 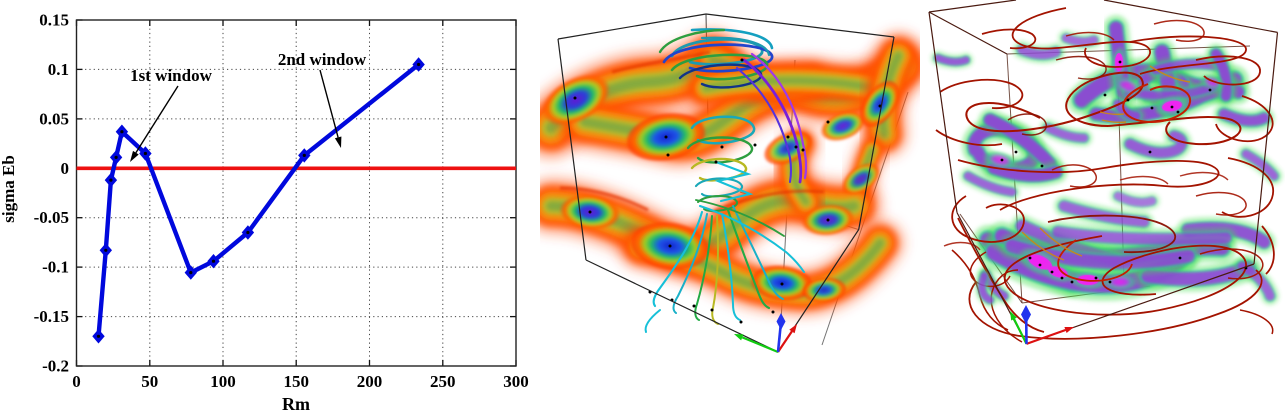 What do you see at coordinates (223, 381) in the screenshot?
I see `svg-text: 100` at bounding box center [223, 381].